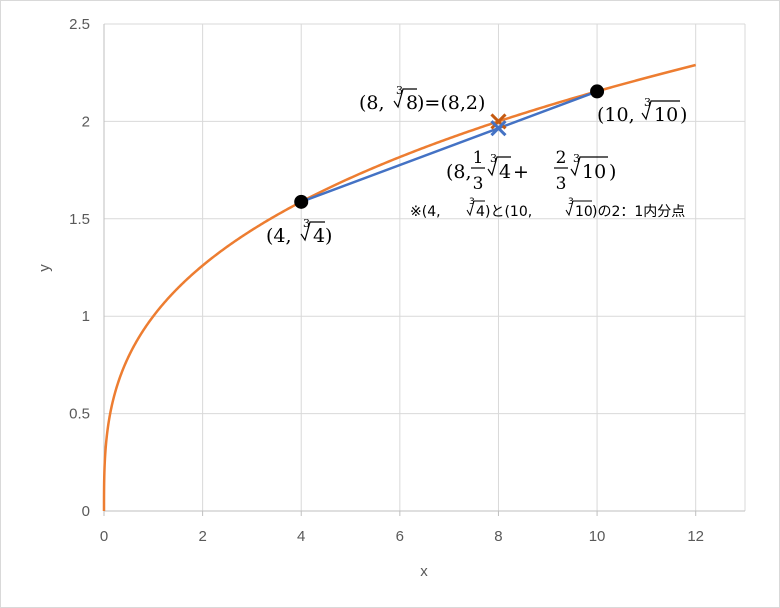  What do you see at coordinates (478, 184) in the screenshot?
I see `label-mid-den: 3` at bounding box center [478, 184].